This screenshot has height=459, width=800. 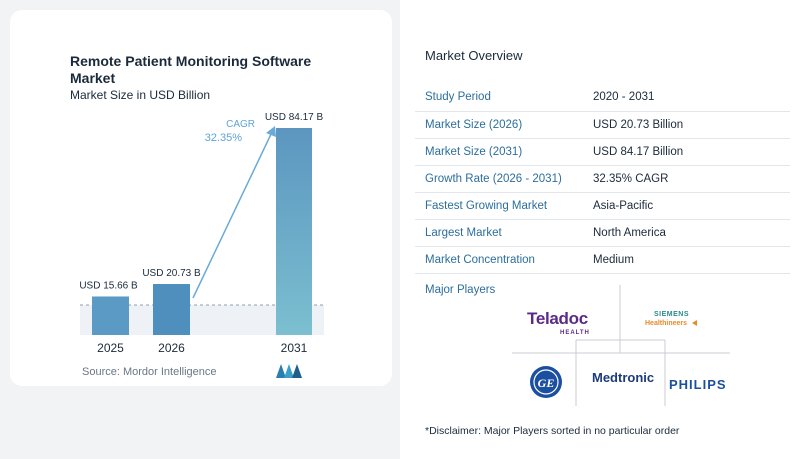 I want to click on row-value: Medium, so click(x=687, y=260).